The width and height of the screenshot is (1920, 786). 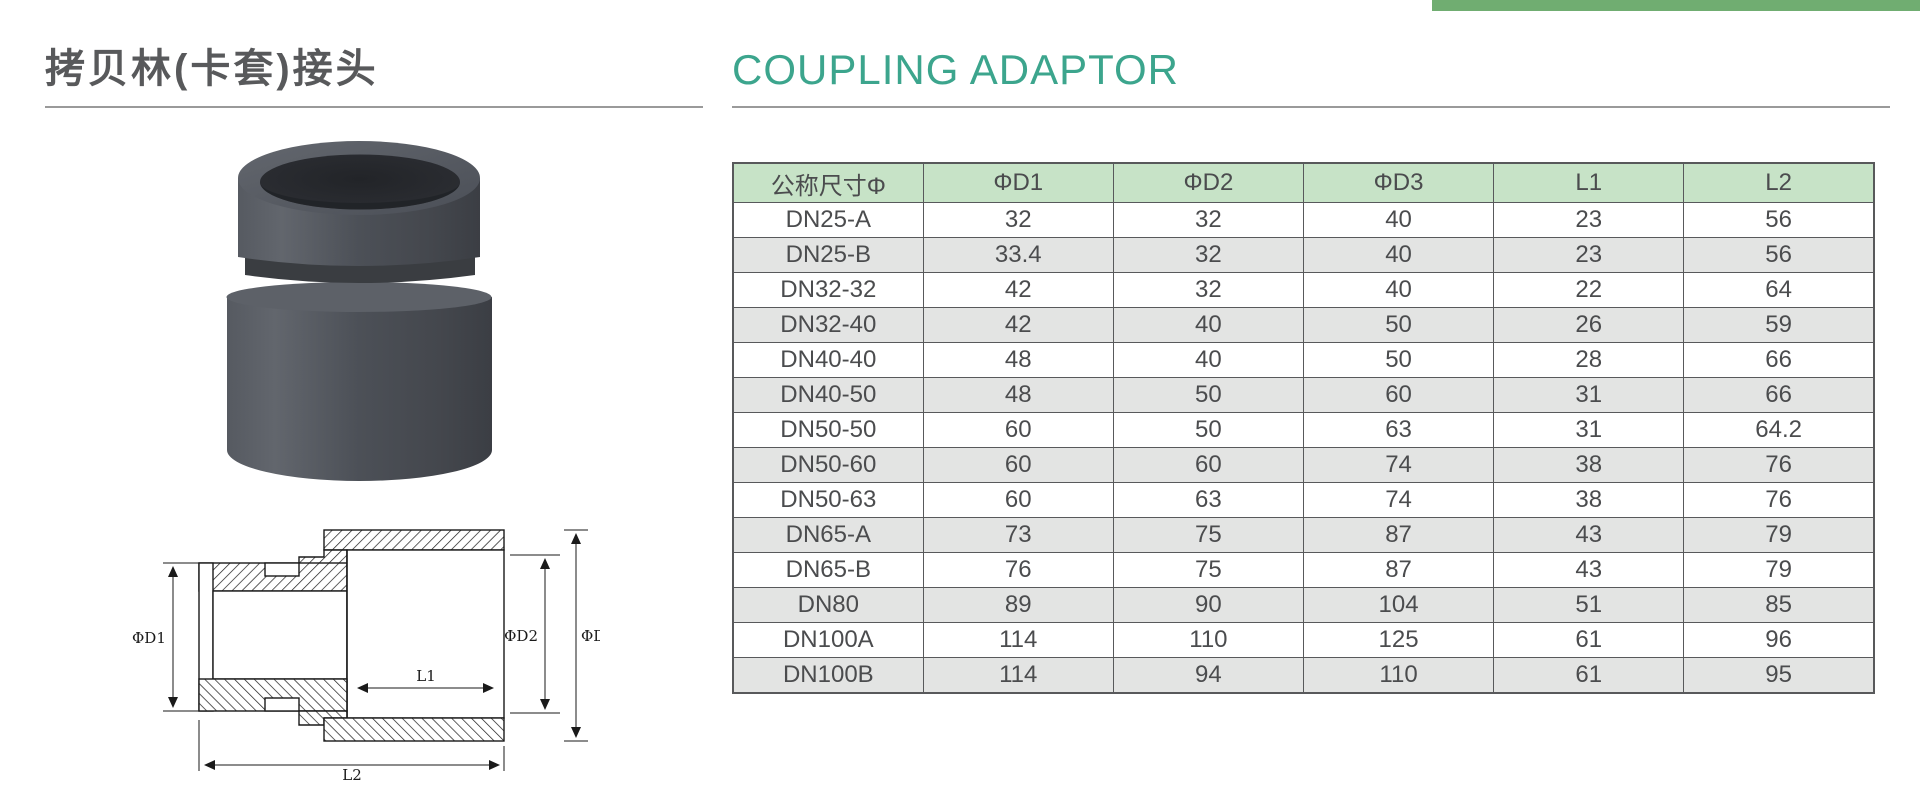 I want to click on dimension-lines, so click(x=375, y=650).